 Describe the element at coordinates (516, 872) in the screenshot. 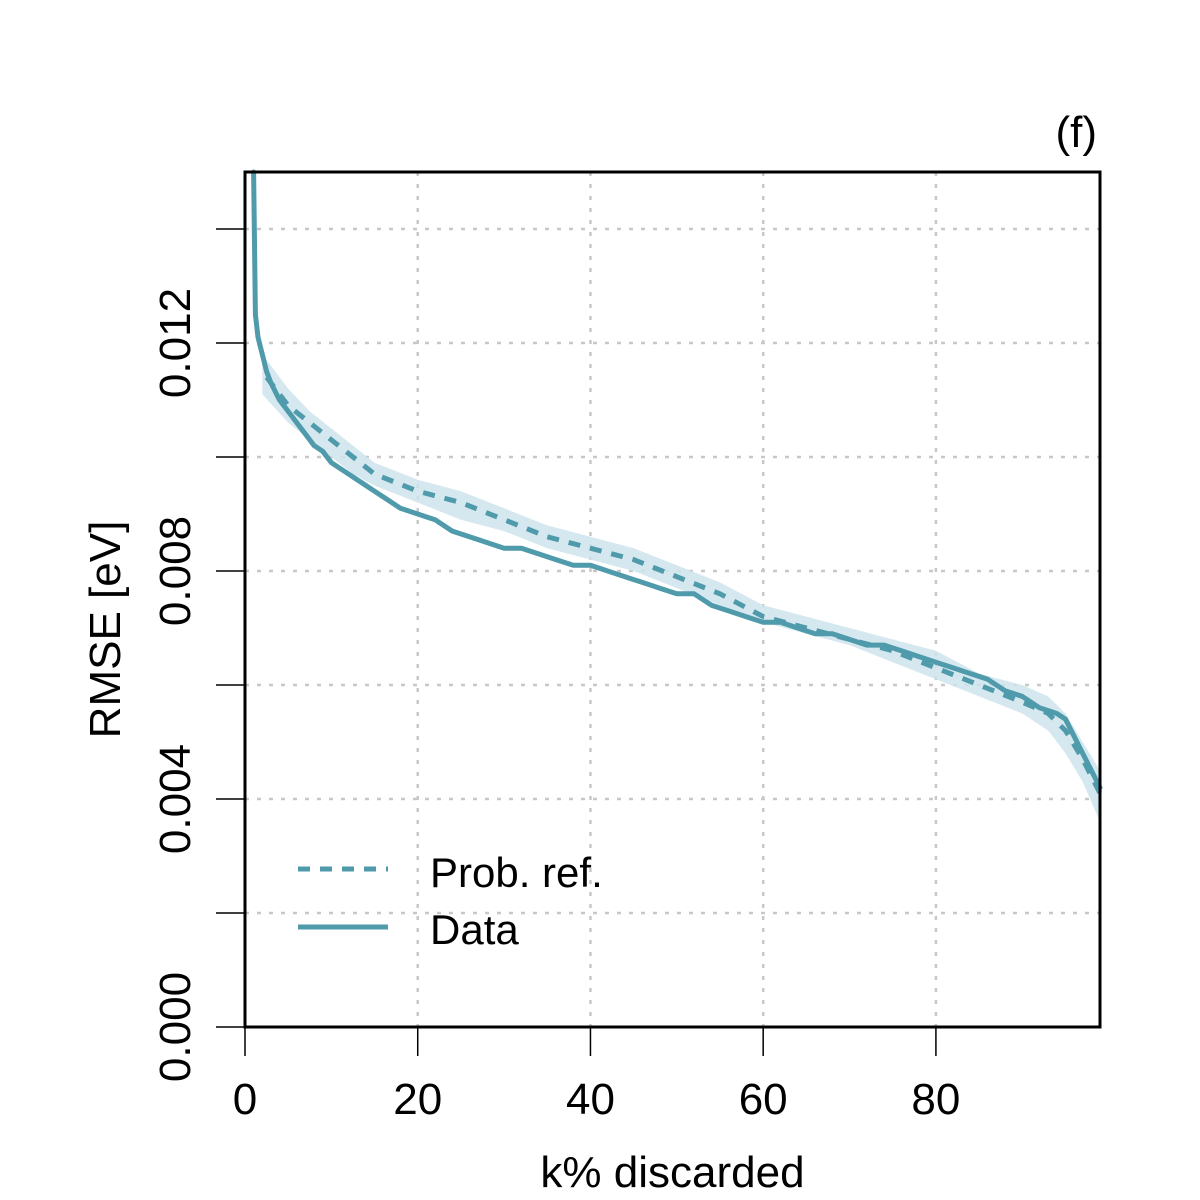

I see `legend-label-prob-ref: Prob. ref.` at that location.